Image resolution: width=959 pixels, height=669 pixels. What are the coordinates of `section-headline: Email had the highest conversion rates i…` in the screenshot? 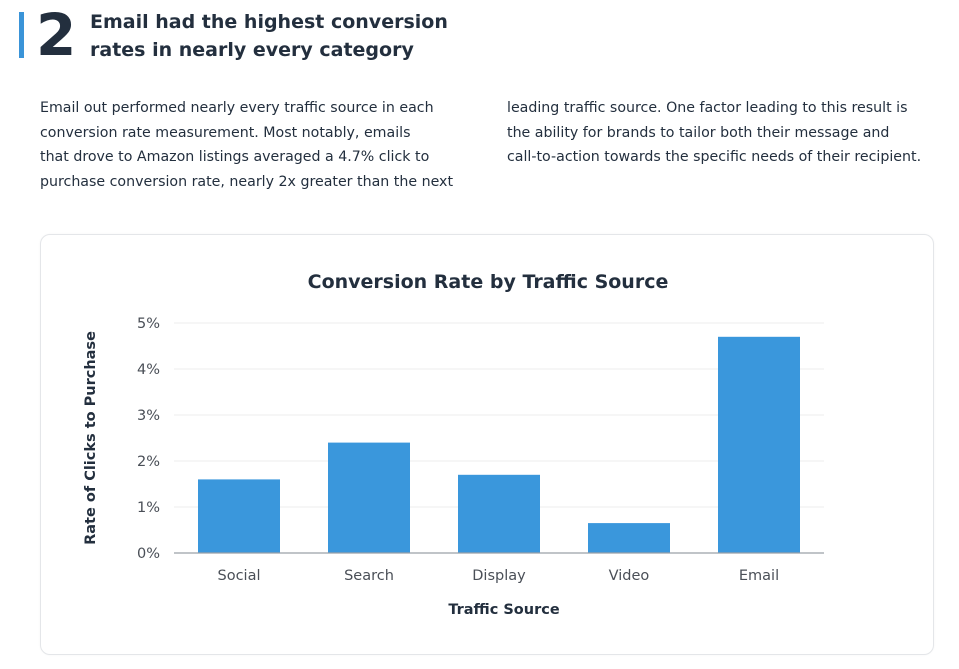 It's located at (280, 36).